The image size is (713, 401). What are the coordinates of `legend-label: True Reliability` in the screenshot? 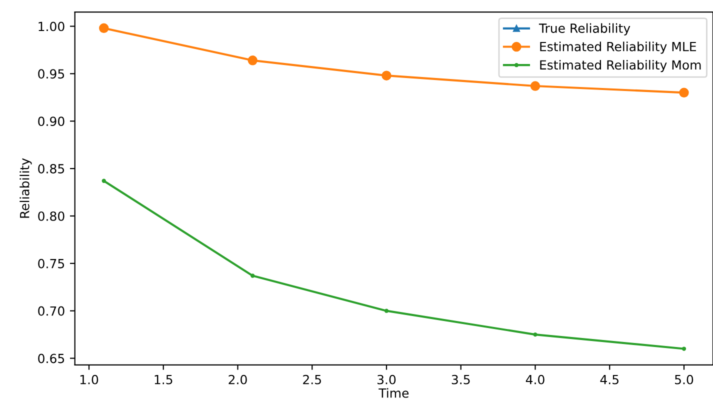 It's located at (584, 29).